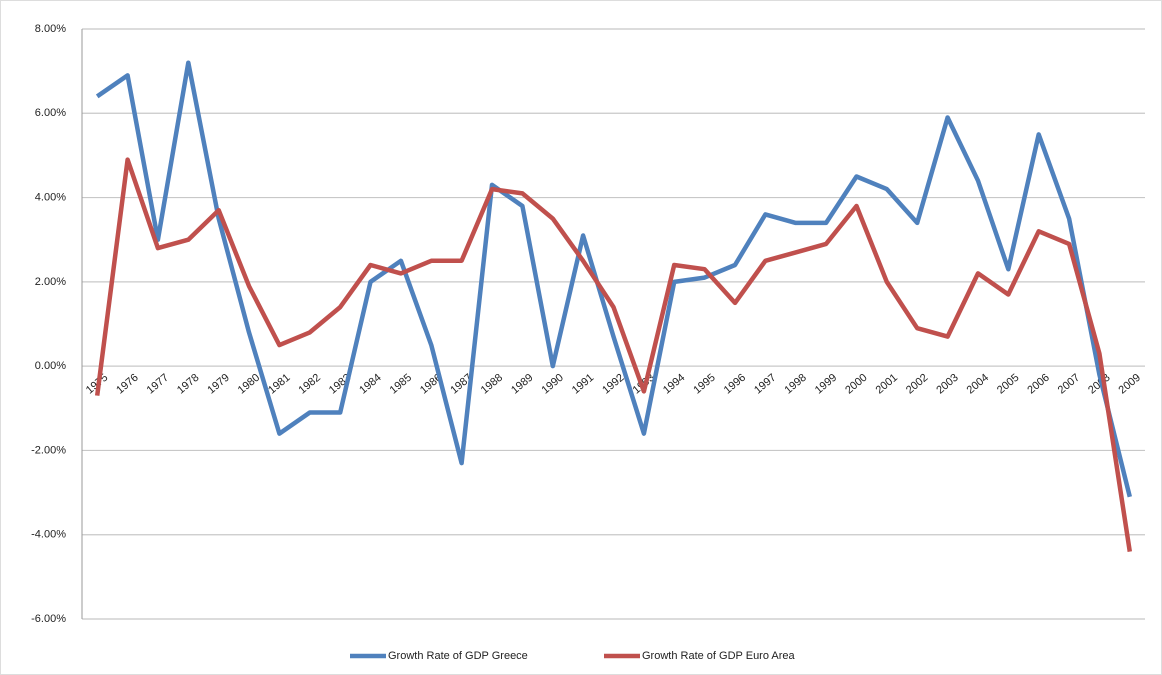 The width and height of the screenshot is (1162, 675). Describe the element at coordinates (48, 450) in the screenshot. I see `y-tick-label: -2.00%` at that location.